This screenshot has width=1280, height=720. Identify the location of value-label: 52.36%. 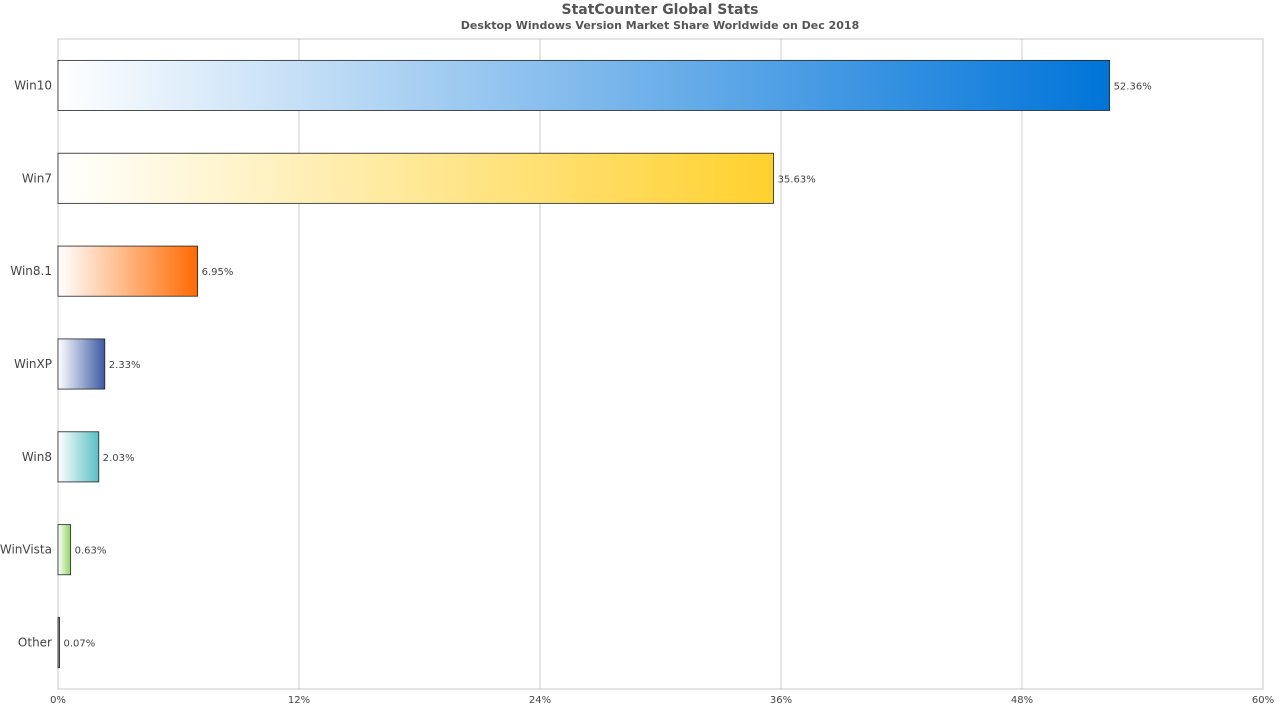
(1133, 86).